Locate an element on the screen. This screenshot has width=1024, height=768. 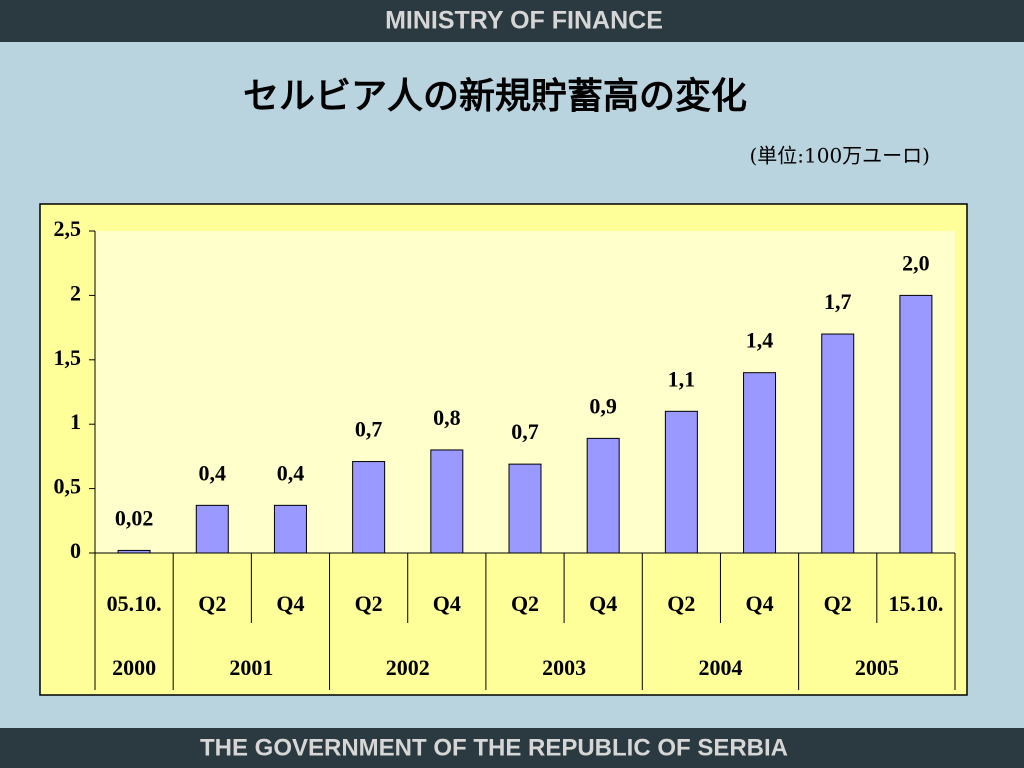
footer-bar is located at coordinates (512, 748).